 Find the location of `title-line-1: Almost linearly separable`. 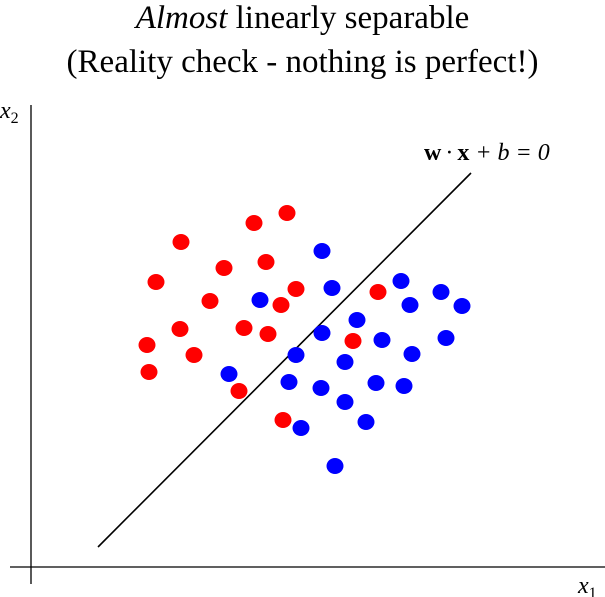

title-line-1: Almost linearly separable is located at coordinates (302, 18).